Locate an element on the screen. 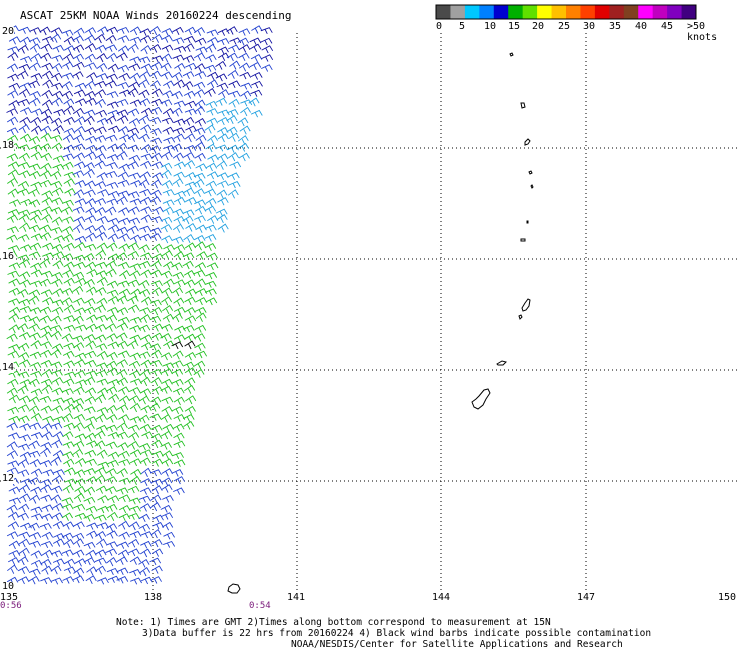 The width and height of the screenshot is (740, 650). island-anatahan is located at coordinates (523, 240).